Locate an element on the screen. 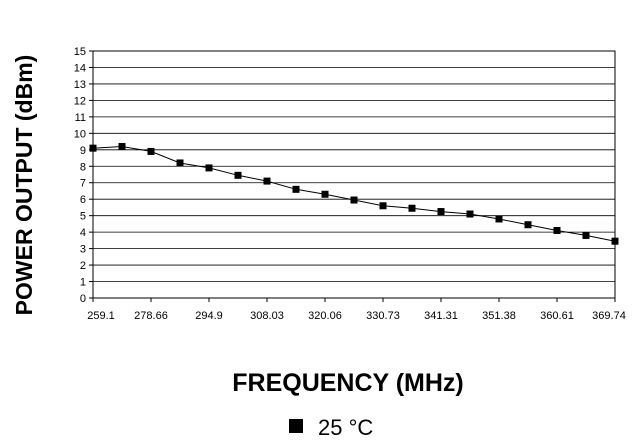  x-axis-title: FREQUENCY (MHz) is located at coordinates (347, 383).